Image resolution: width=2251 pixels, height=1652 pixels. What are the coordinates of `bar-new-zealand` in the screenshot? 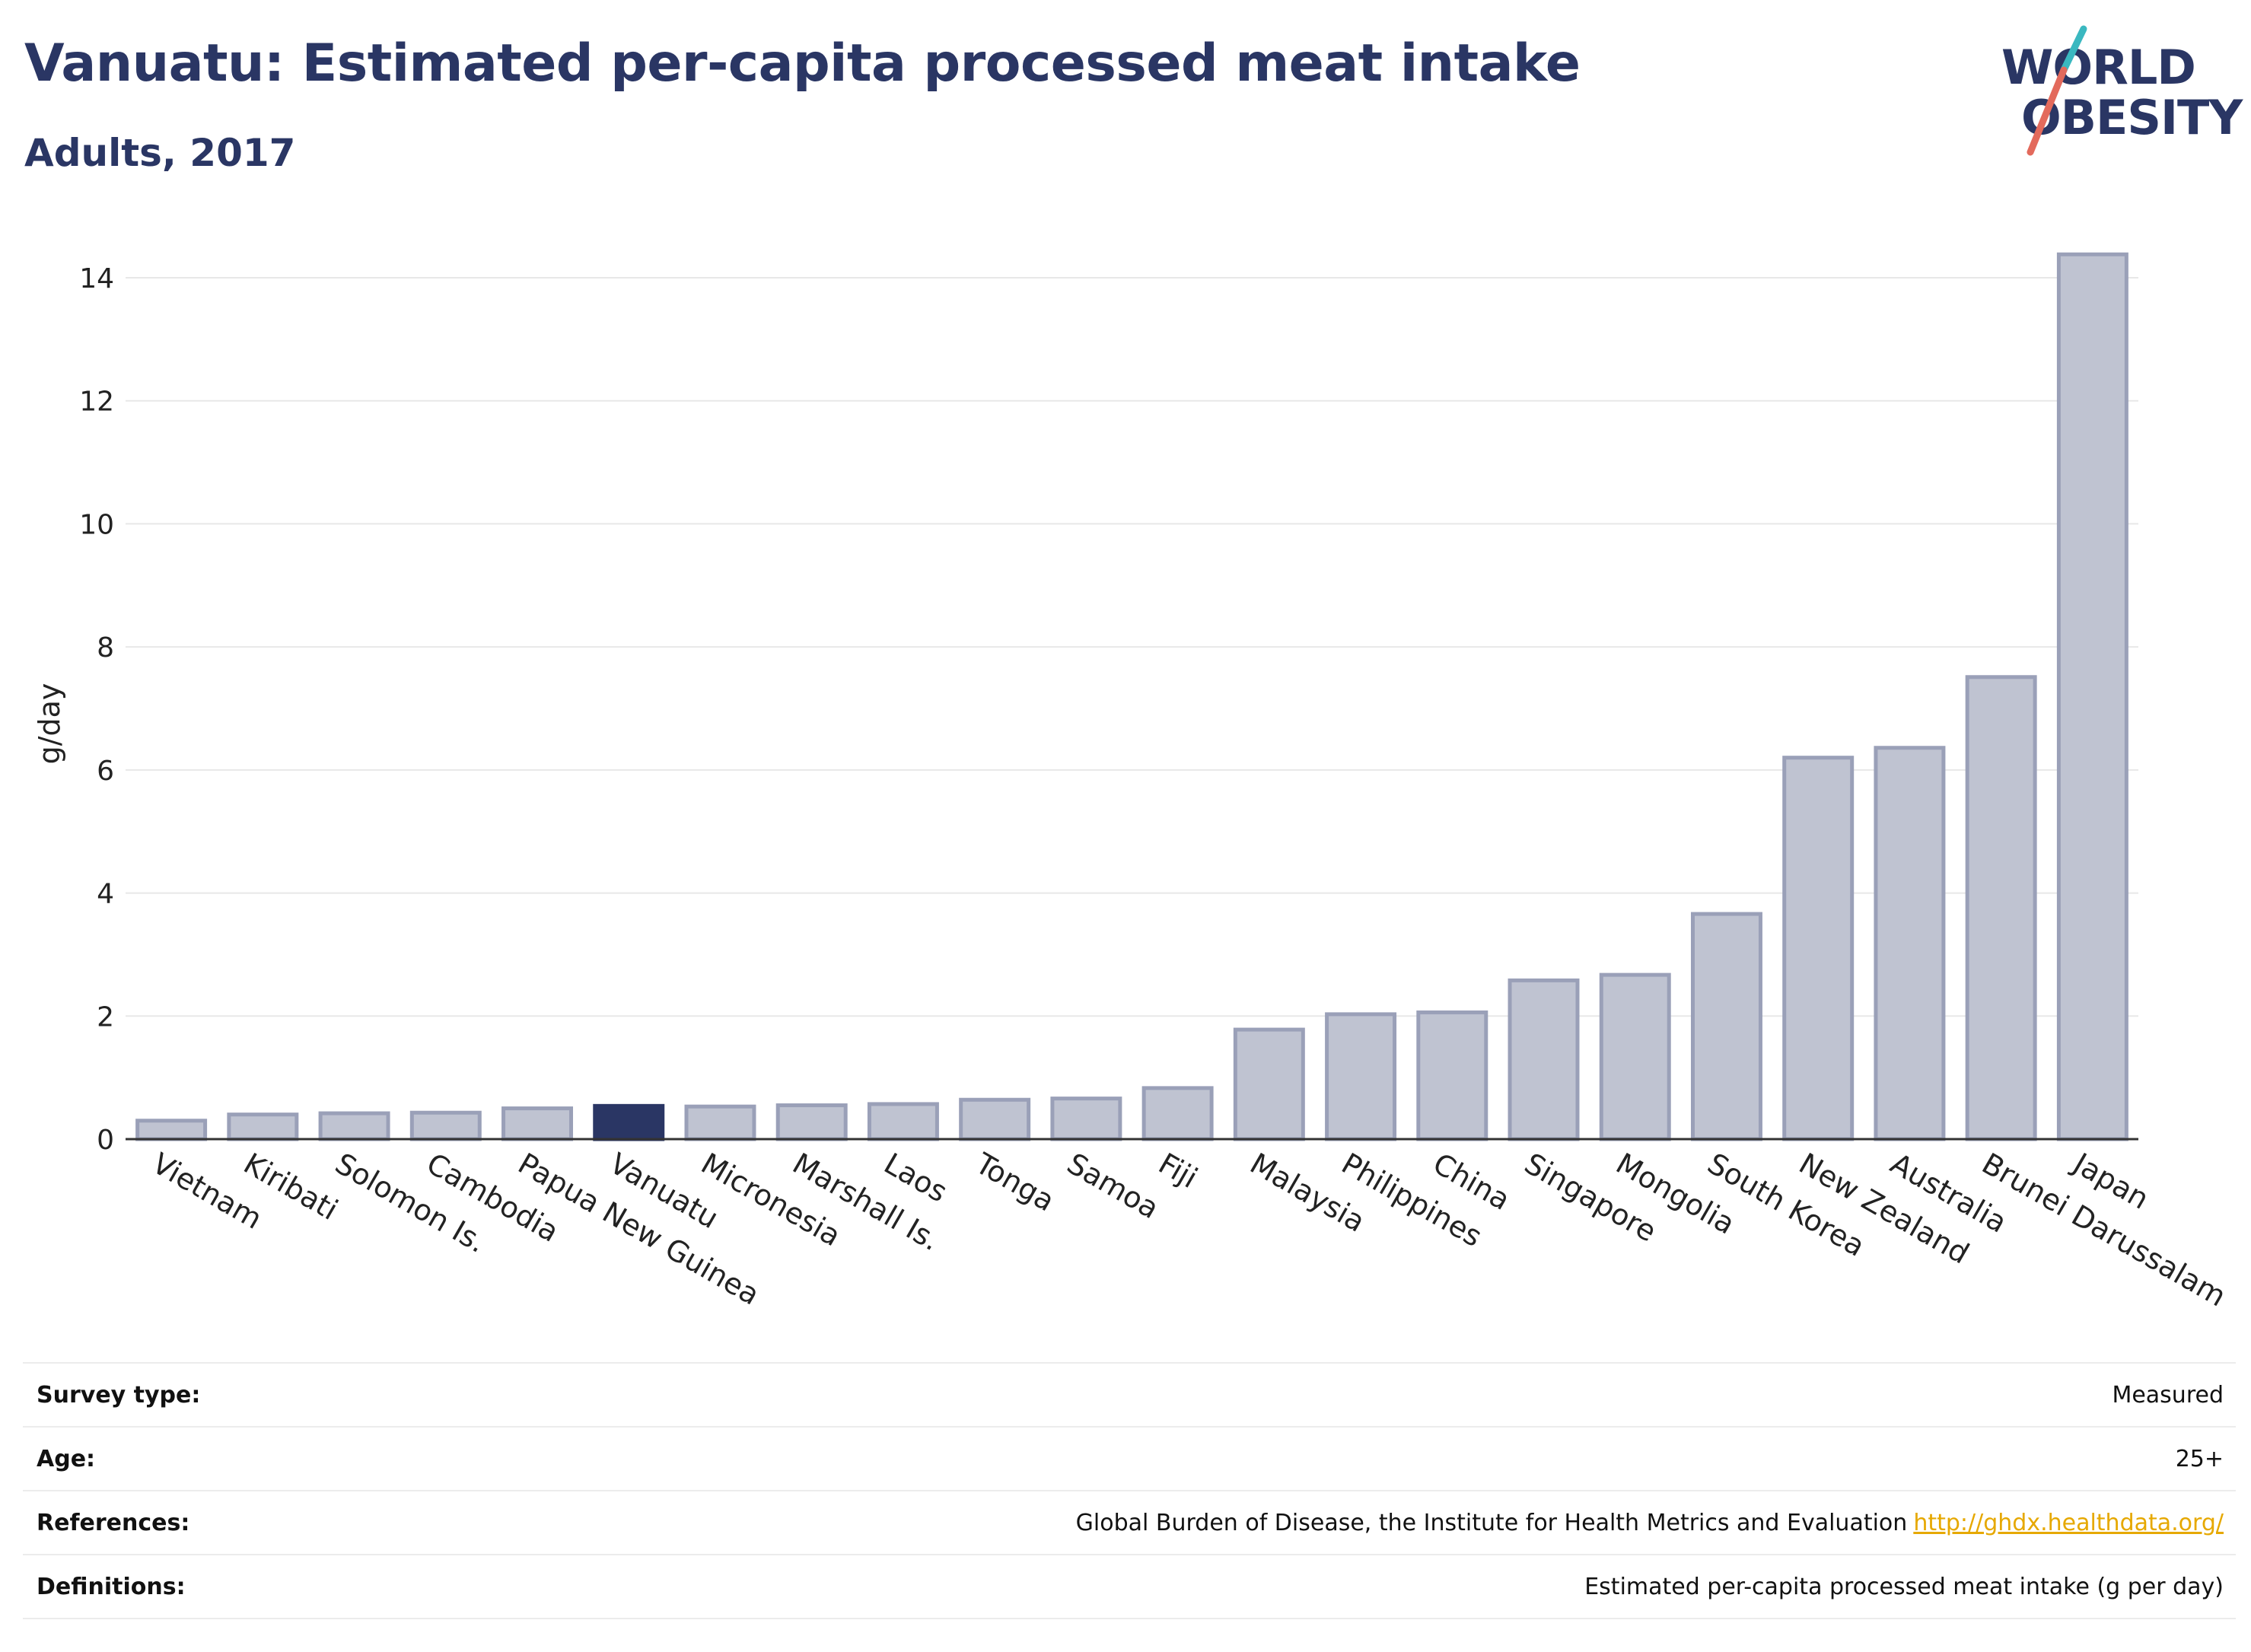 It's located at (1818, 948).